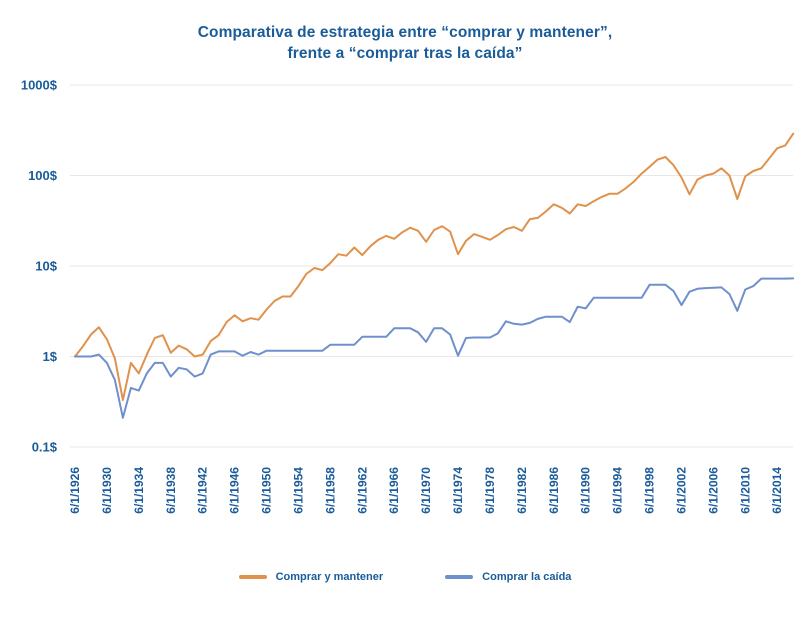 This screenshot has width=810, height=621. I want to click on x-axis-tick-label: 6/1/1946, so click(235, 490).